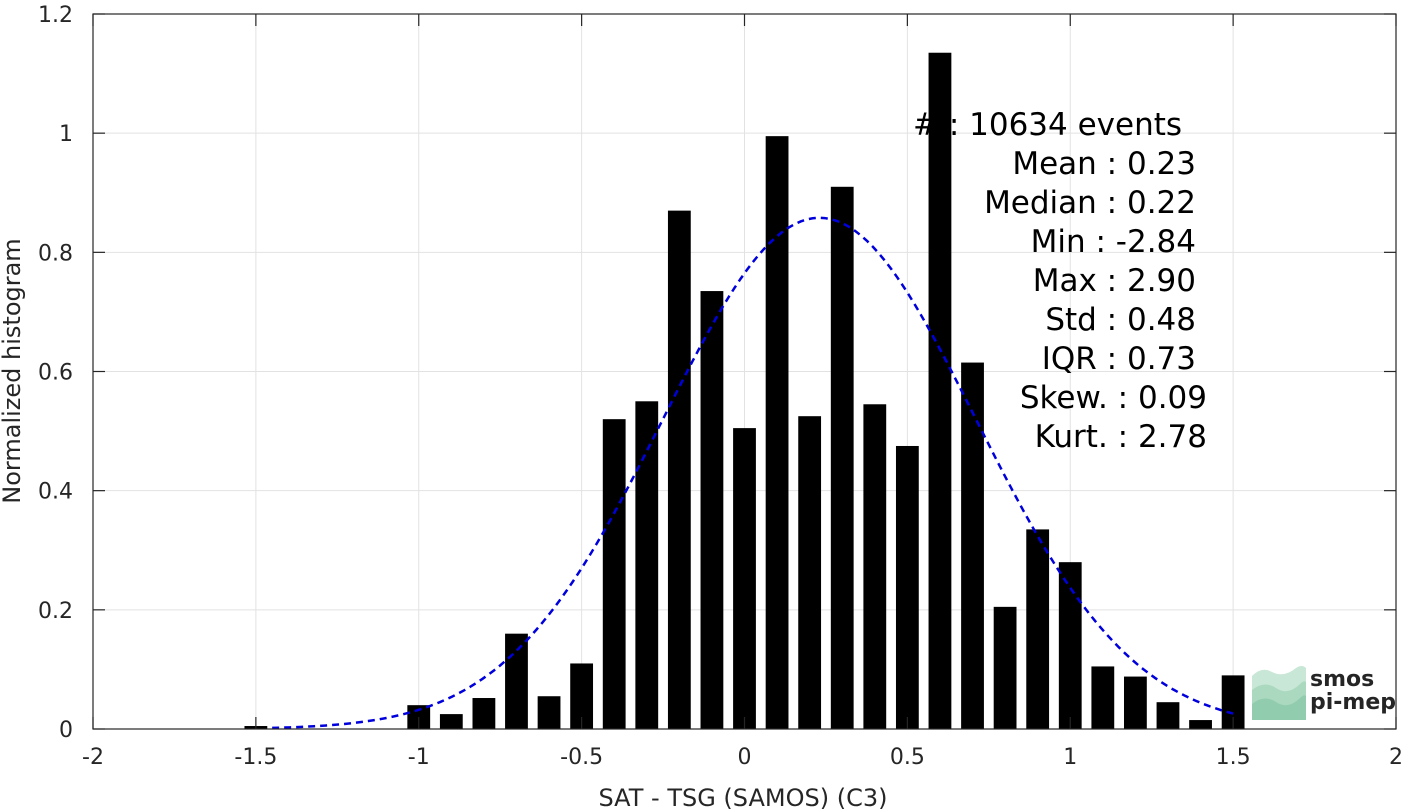  Describe the element at coordinates (13, 370) in the screenshot. I see `y-axis-label: Normalized histogram` at that location.